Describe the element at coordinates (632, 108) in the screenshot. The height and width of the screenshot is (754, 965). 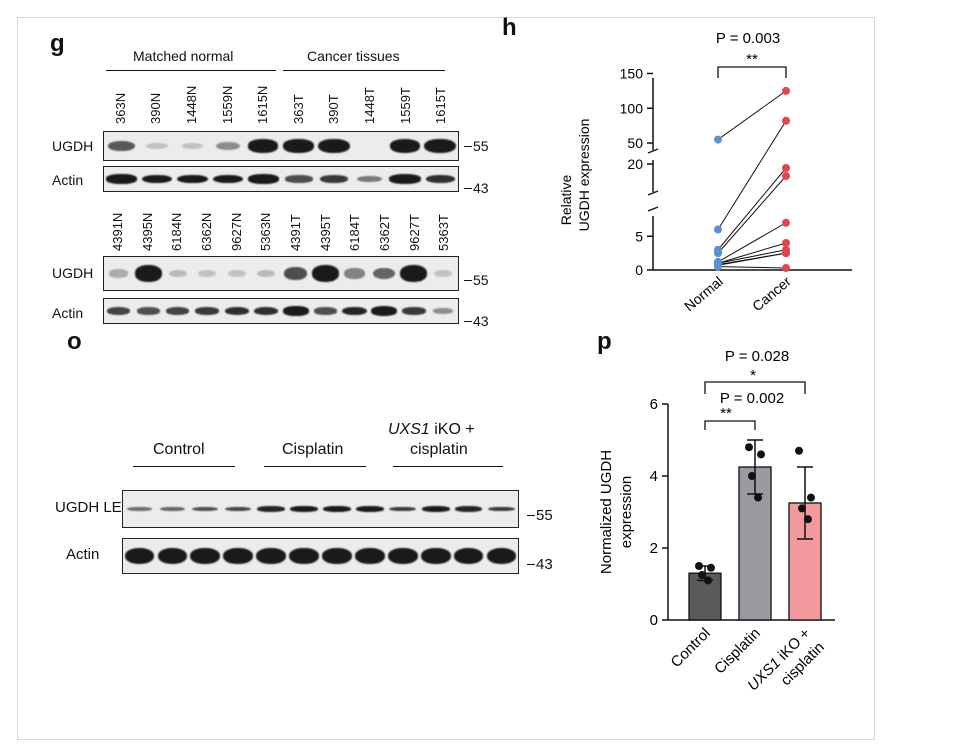
I see `y-tick-label: 100` at that location.